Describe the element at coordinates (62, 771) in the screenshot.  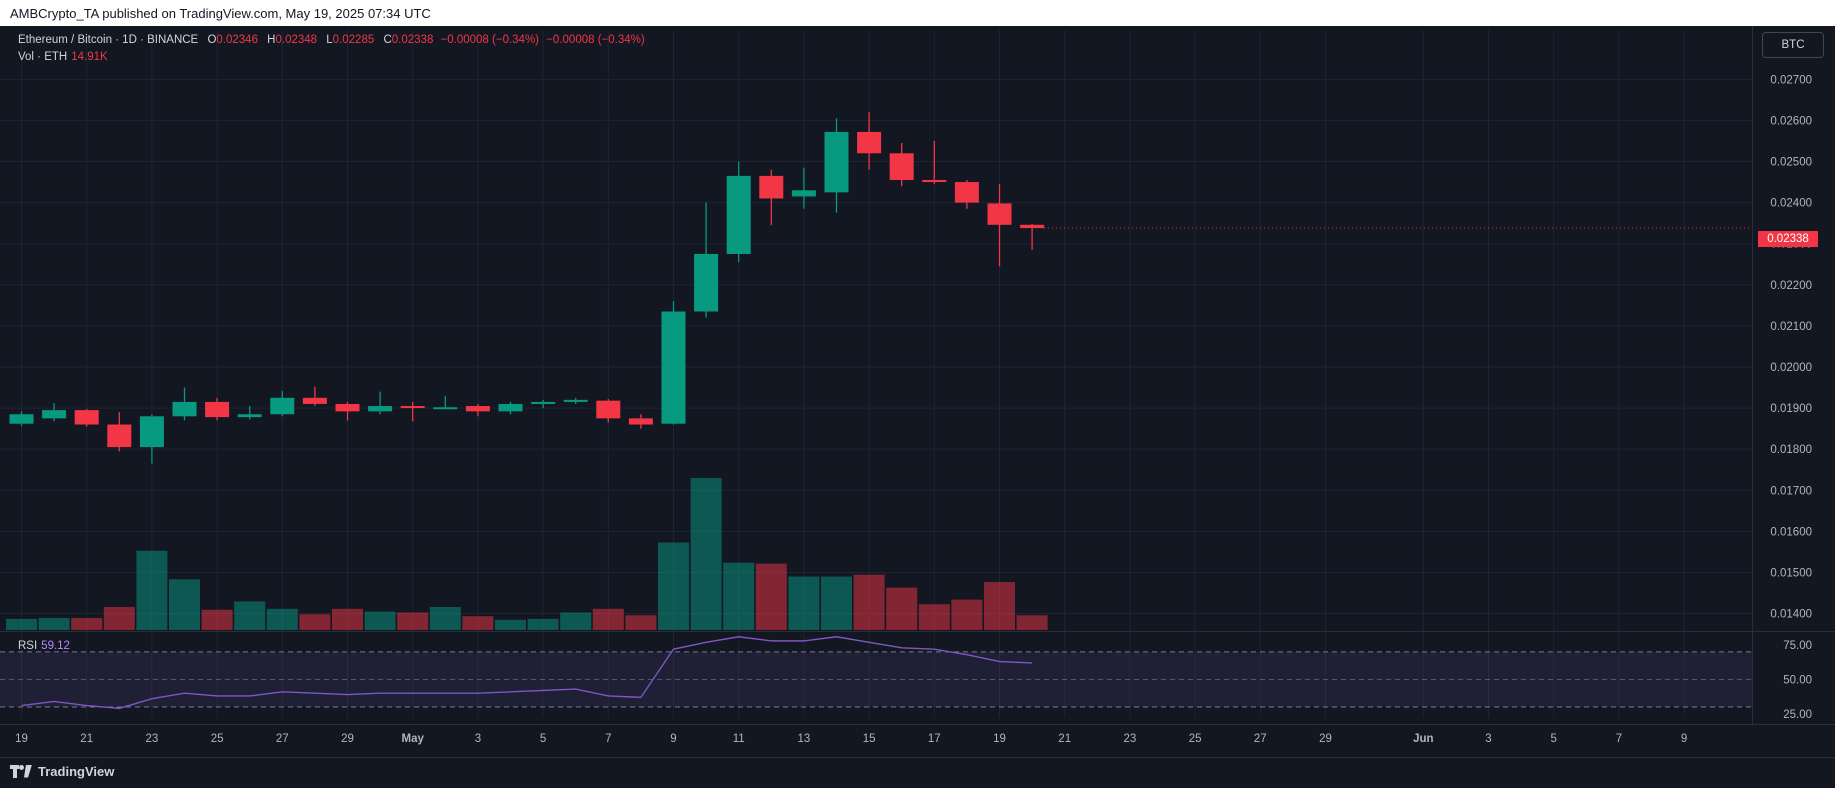
I see `tradingview-brand: TradingView` at that location.